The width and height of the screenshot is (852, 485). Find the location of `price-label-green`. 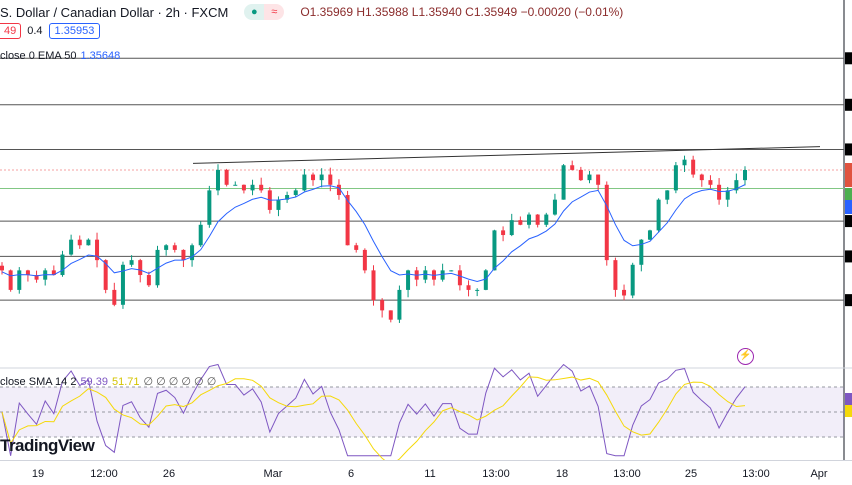

price-label-green is located at coordinates (848, 194).